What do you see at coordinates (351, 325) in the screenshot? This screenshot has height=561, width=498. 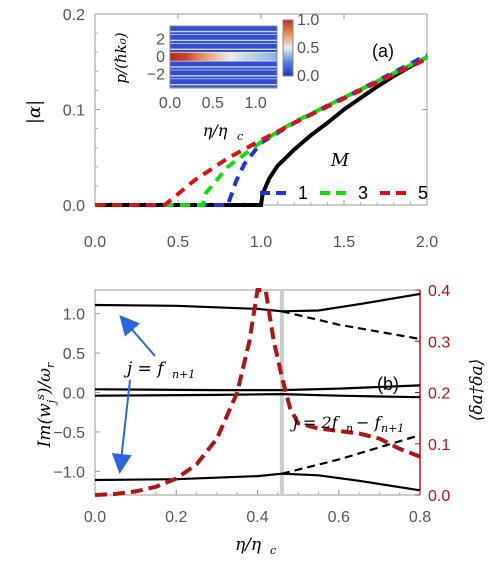 I see `series-line-b-upper-dashed` at bounding box center [351, 325].